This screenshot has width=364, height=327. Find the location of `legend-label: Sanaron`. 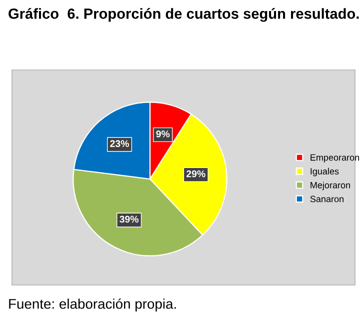

legend-label: Sanaron is located at coordinates (327, 199).